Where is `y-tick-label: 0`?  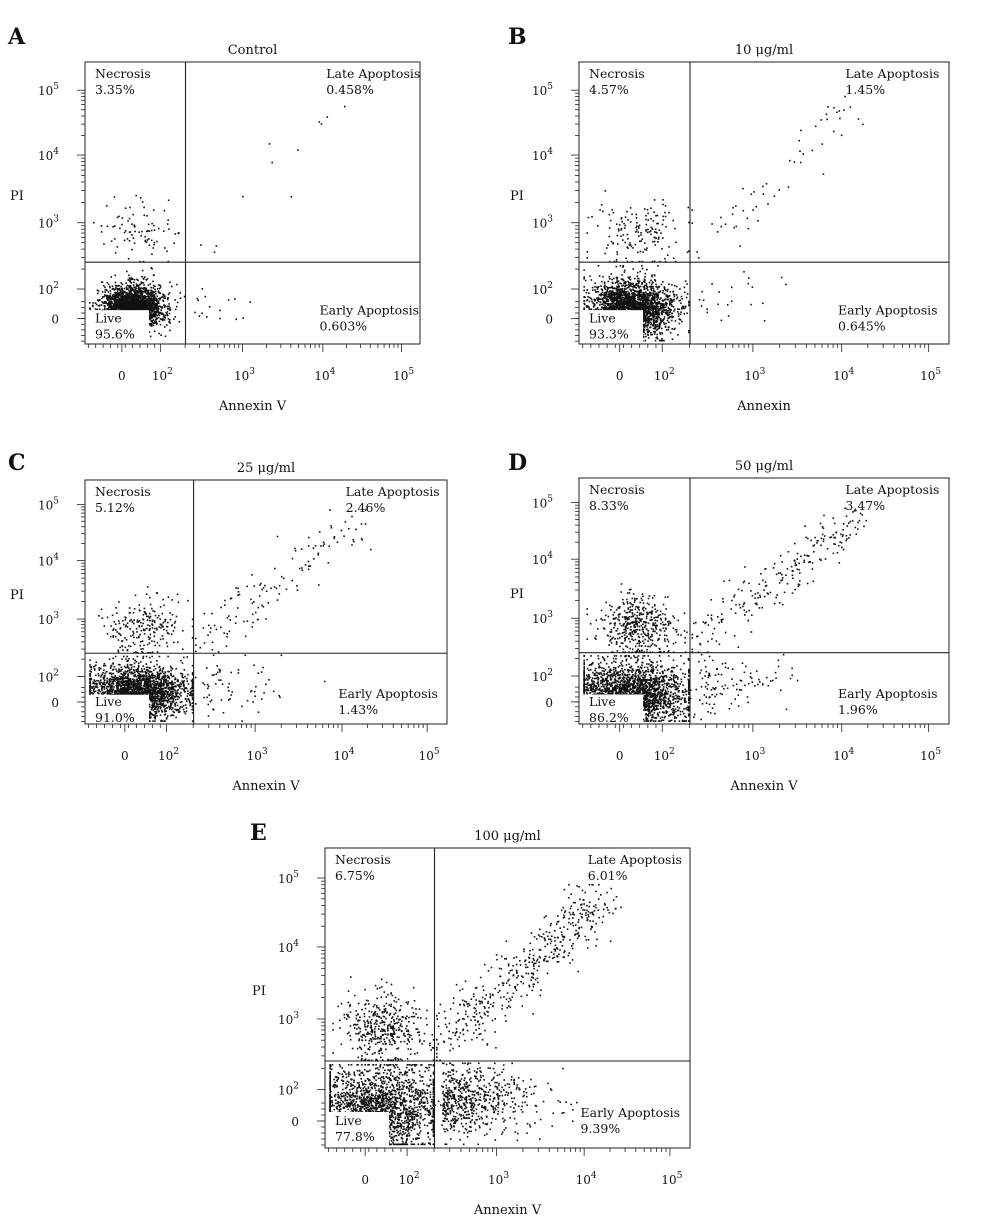 y-tick-label: 0 is located at coordinates (55, 320).